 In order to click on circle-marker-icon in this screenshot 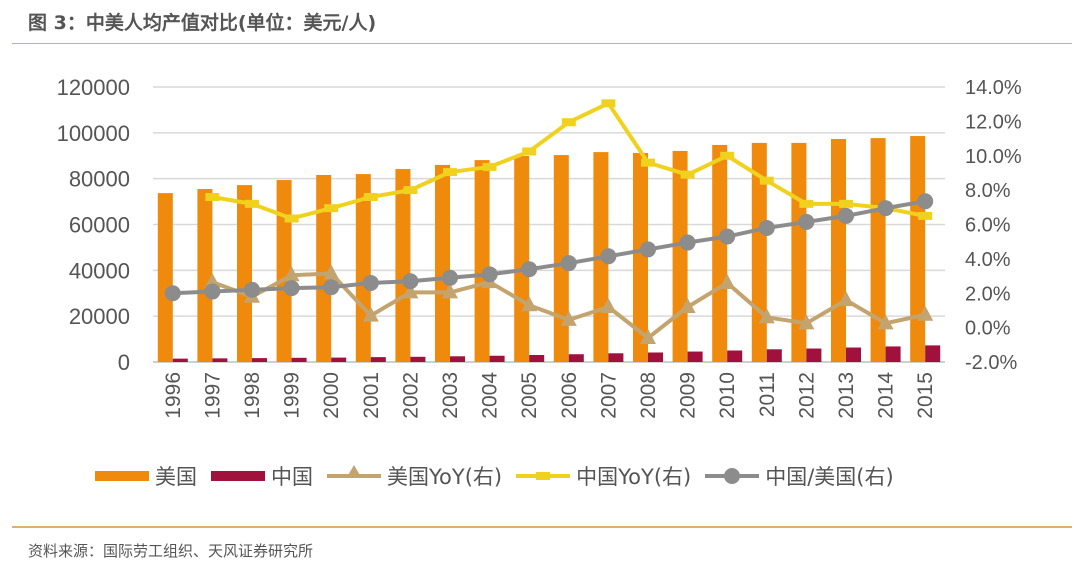, I will do `click(732, 476)`.